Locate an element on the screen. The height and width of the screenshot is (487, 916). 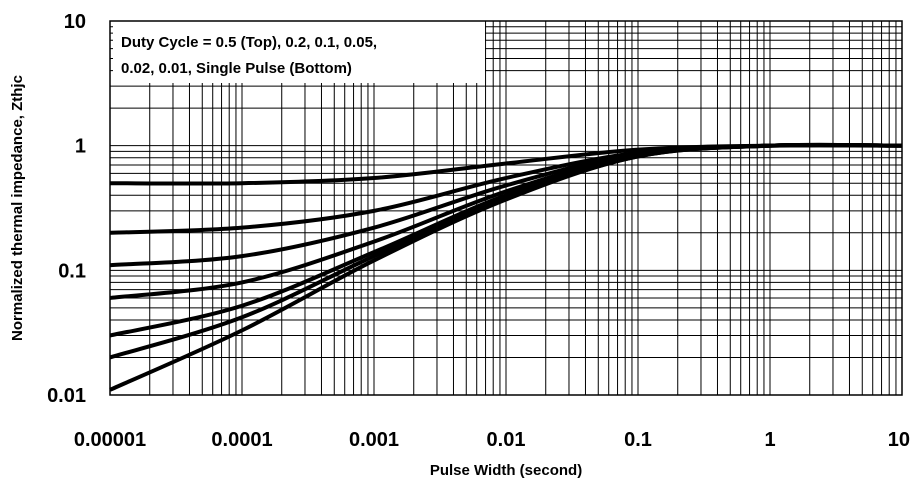
x-tick-label: 0.001 is located at coordinates (374, 440).